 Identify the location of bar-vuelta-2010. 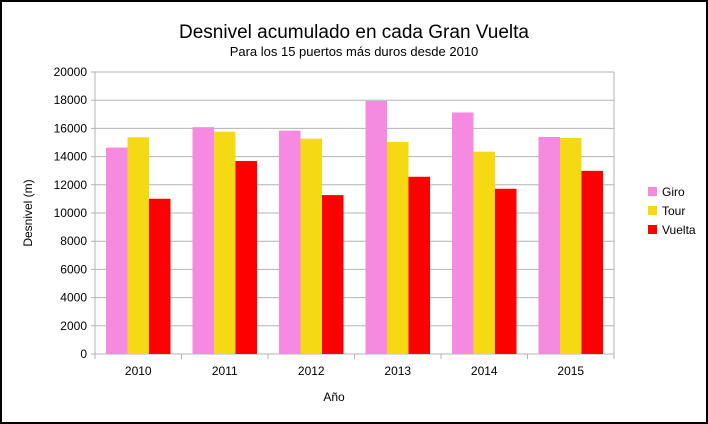
(160, 276).